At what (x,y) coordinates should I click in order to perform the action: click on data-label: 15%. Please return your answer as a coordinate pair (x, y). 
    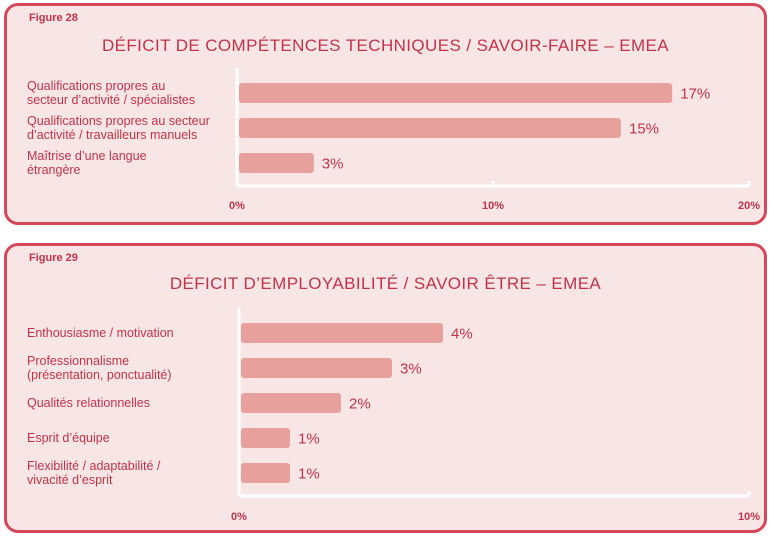
    Looking at the image, I should click on (644, 129).